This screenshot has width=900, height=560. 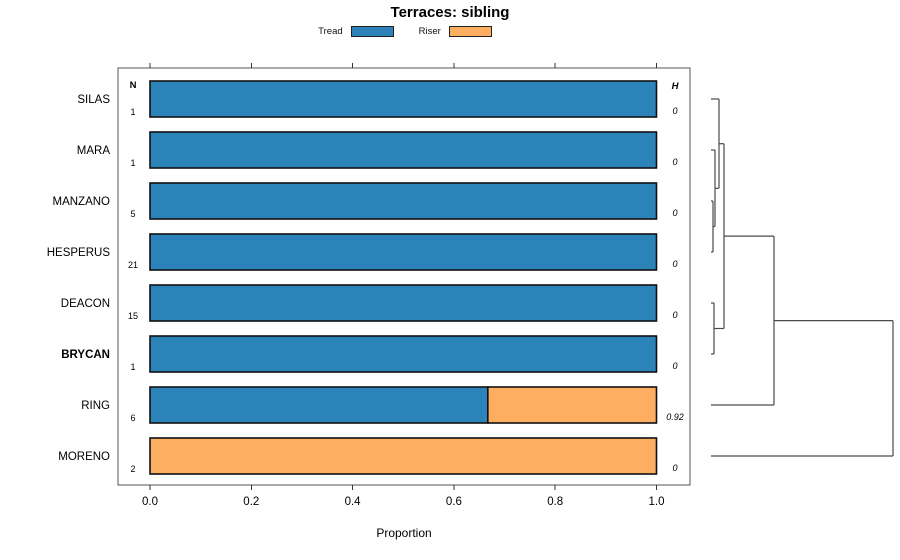 I want to click on n-value-silas: 1, so click(x=132, y=112).